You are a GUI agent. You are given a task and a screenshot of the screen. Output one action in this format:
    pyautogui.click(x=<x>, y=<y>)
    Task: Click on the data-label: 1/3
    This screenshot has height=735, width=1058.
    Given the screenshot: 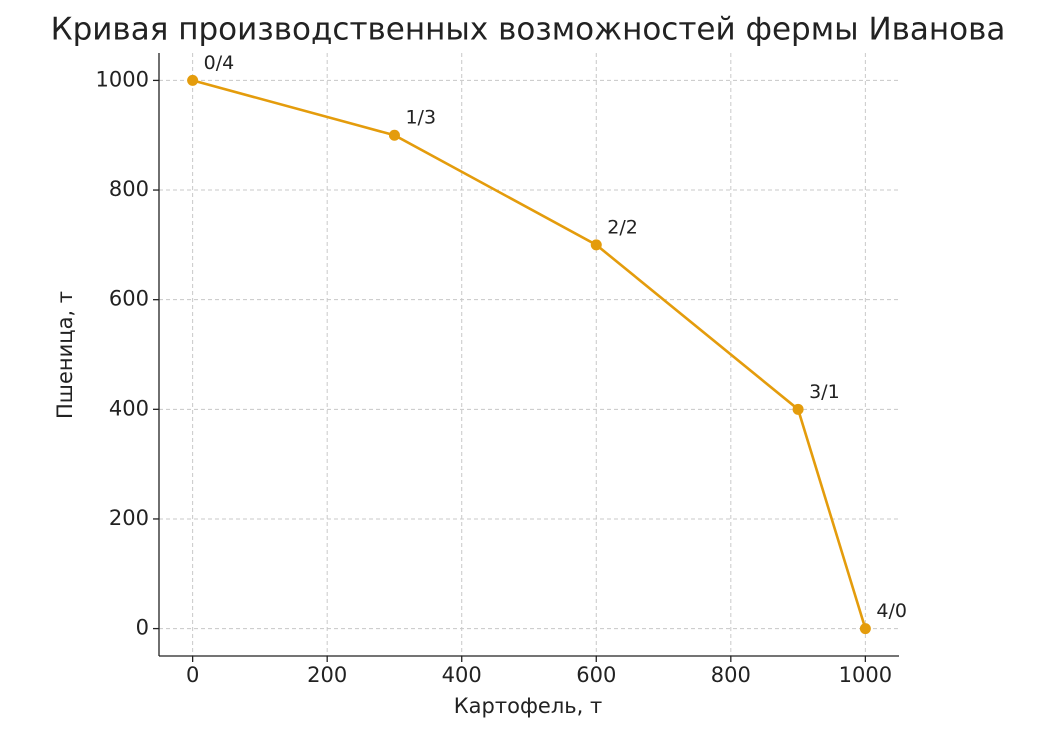 What is the action you would take?
    pyautogui.click(x=420, y=118)
    